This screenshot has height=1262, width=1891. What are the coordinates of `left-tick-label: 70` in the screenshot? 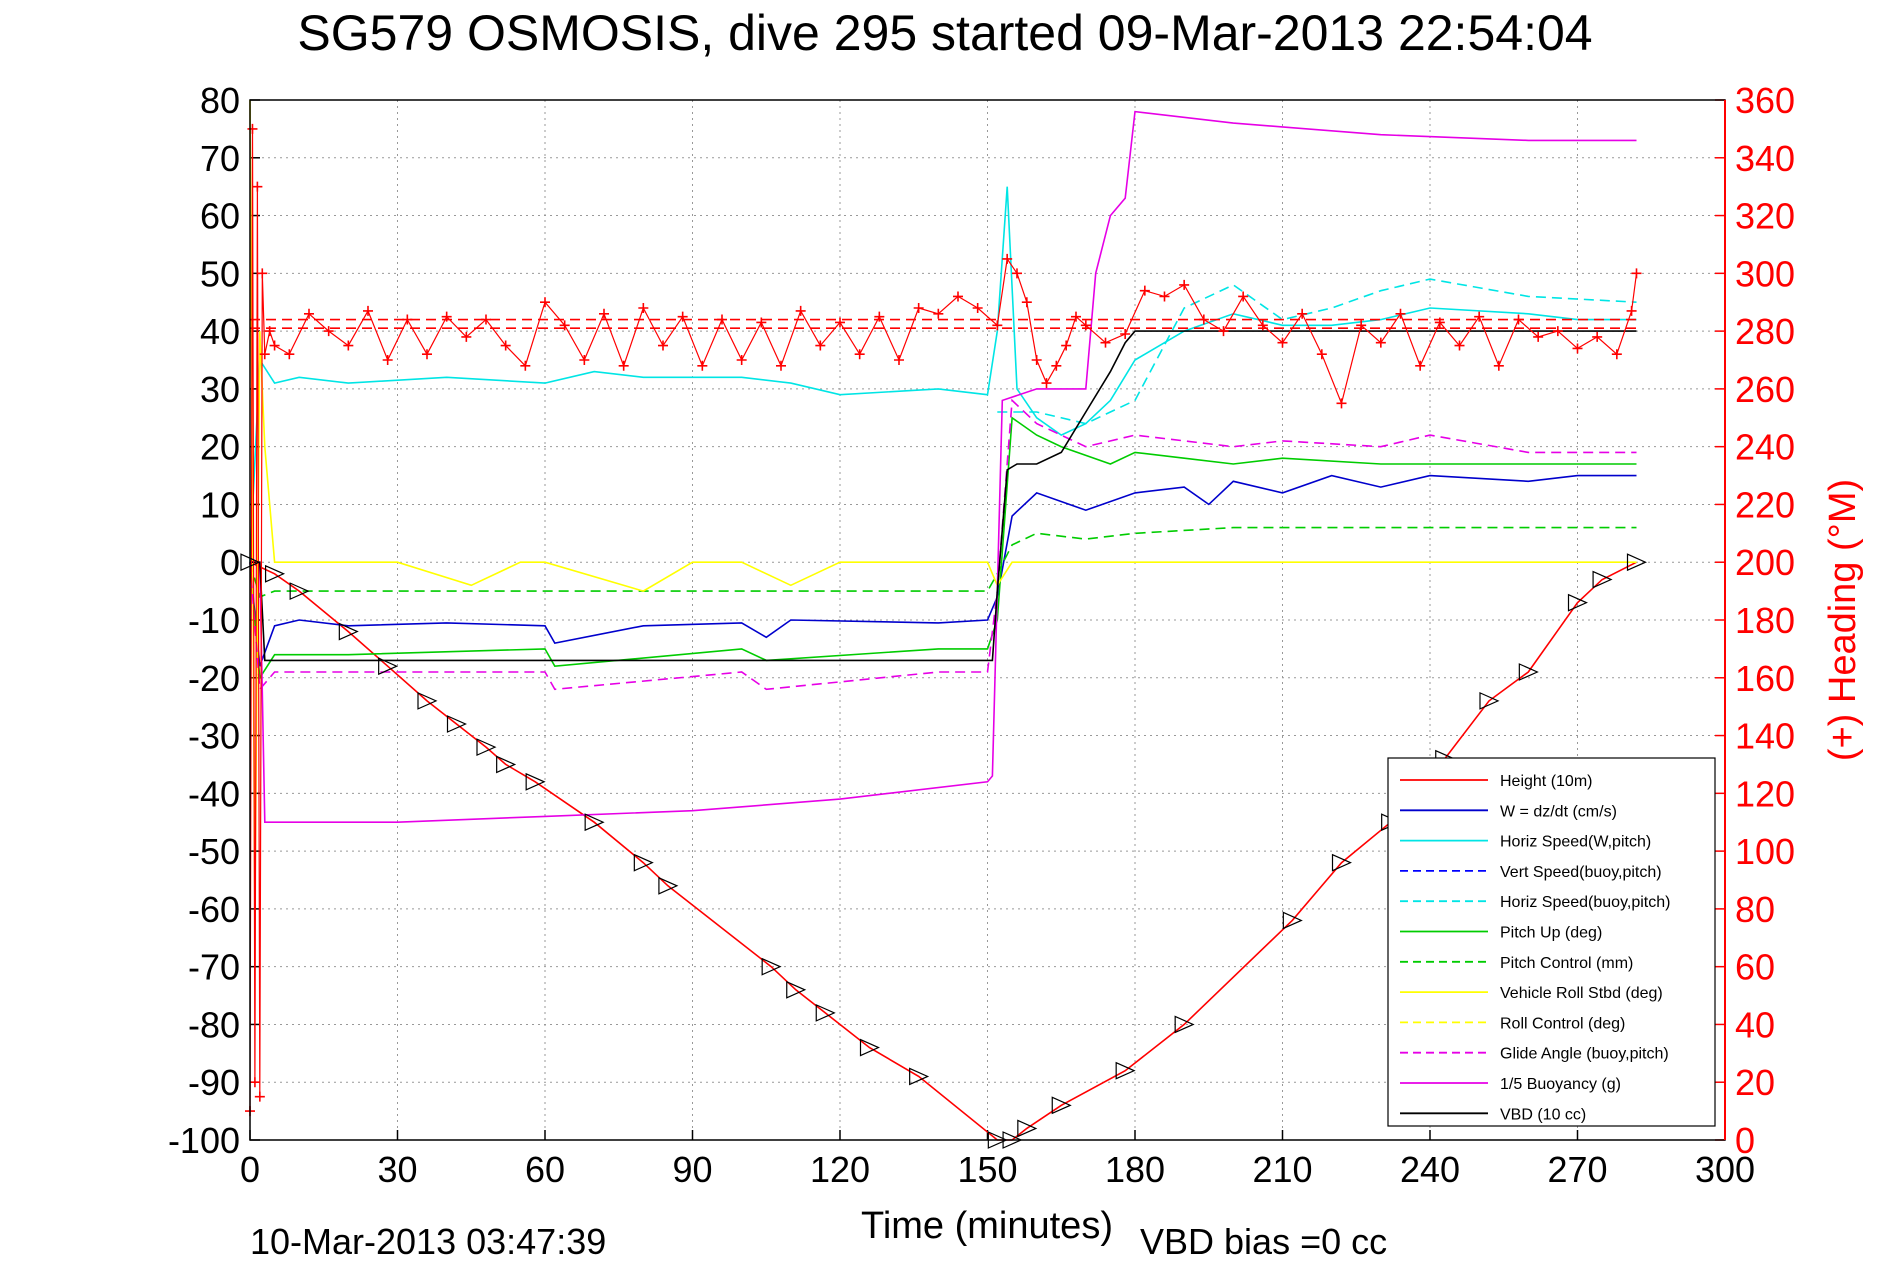 It's located at (220, 158).